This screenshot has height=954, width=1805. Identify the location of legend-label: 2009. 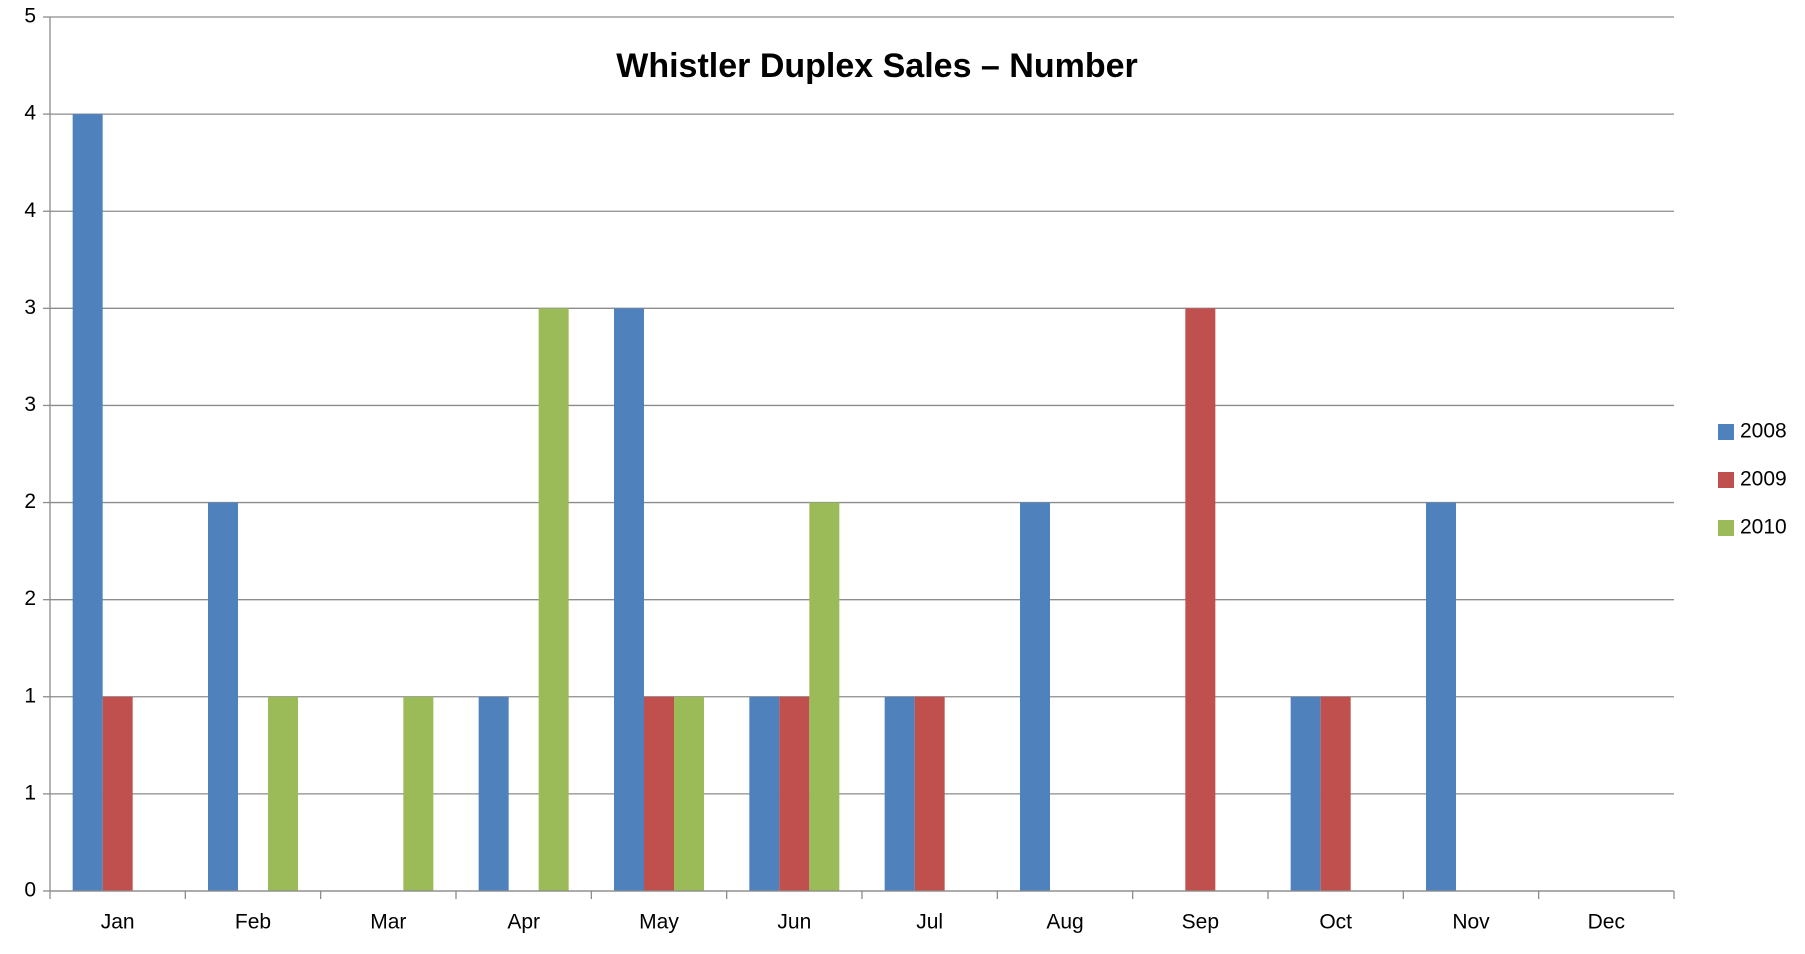
(1763, 479).